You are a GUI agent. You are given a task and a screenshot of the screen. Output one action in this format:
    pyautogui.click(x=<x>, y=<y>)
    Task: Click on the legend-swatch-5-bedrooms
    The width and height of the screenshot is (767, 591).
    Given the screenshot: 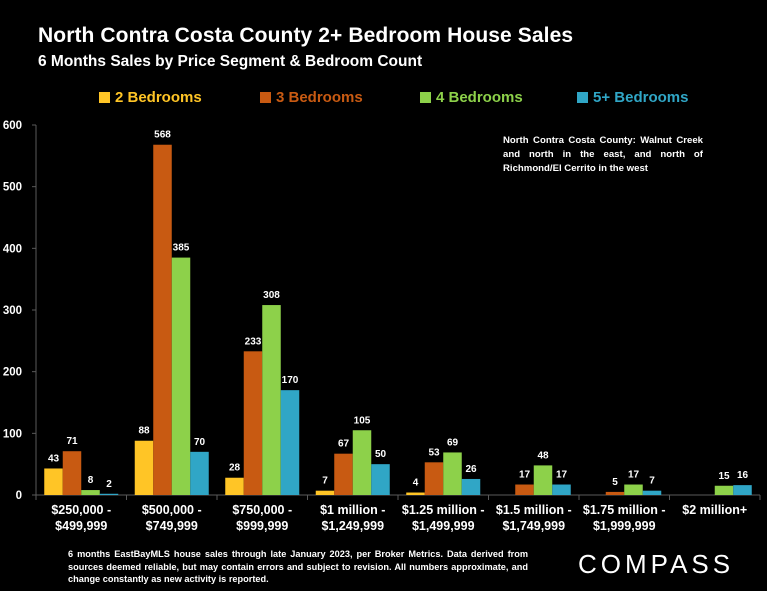 What is the action you would take?
    pyautogui.click(x=582, y=97)
    